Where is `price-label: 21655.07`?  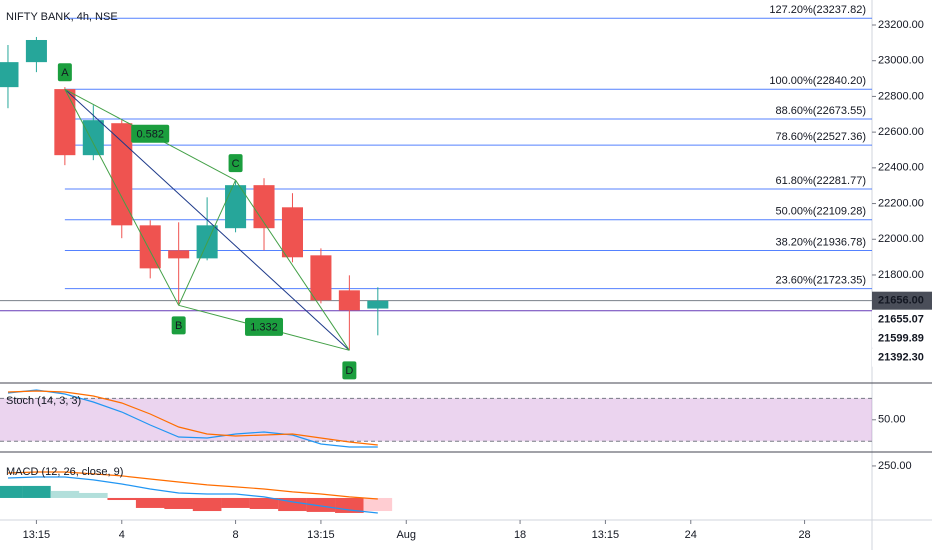 price-label: 21655.07 is located at coordinates (901, 320).